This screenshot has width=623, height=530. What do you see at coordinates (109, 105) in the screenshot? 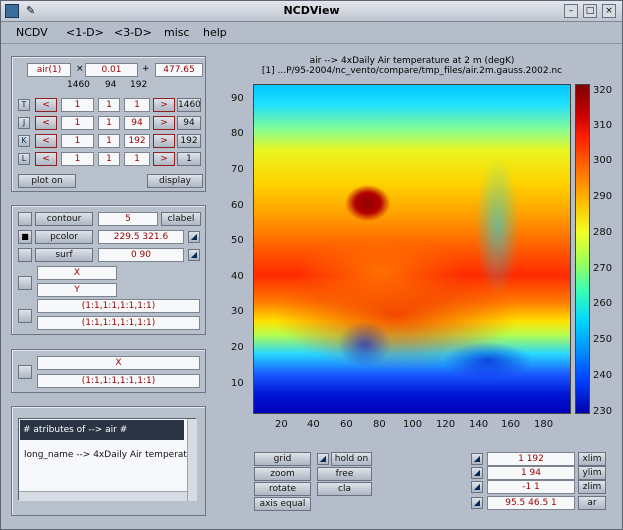
I see `row-t-b: 1` at bounding box center [109, 105].